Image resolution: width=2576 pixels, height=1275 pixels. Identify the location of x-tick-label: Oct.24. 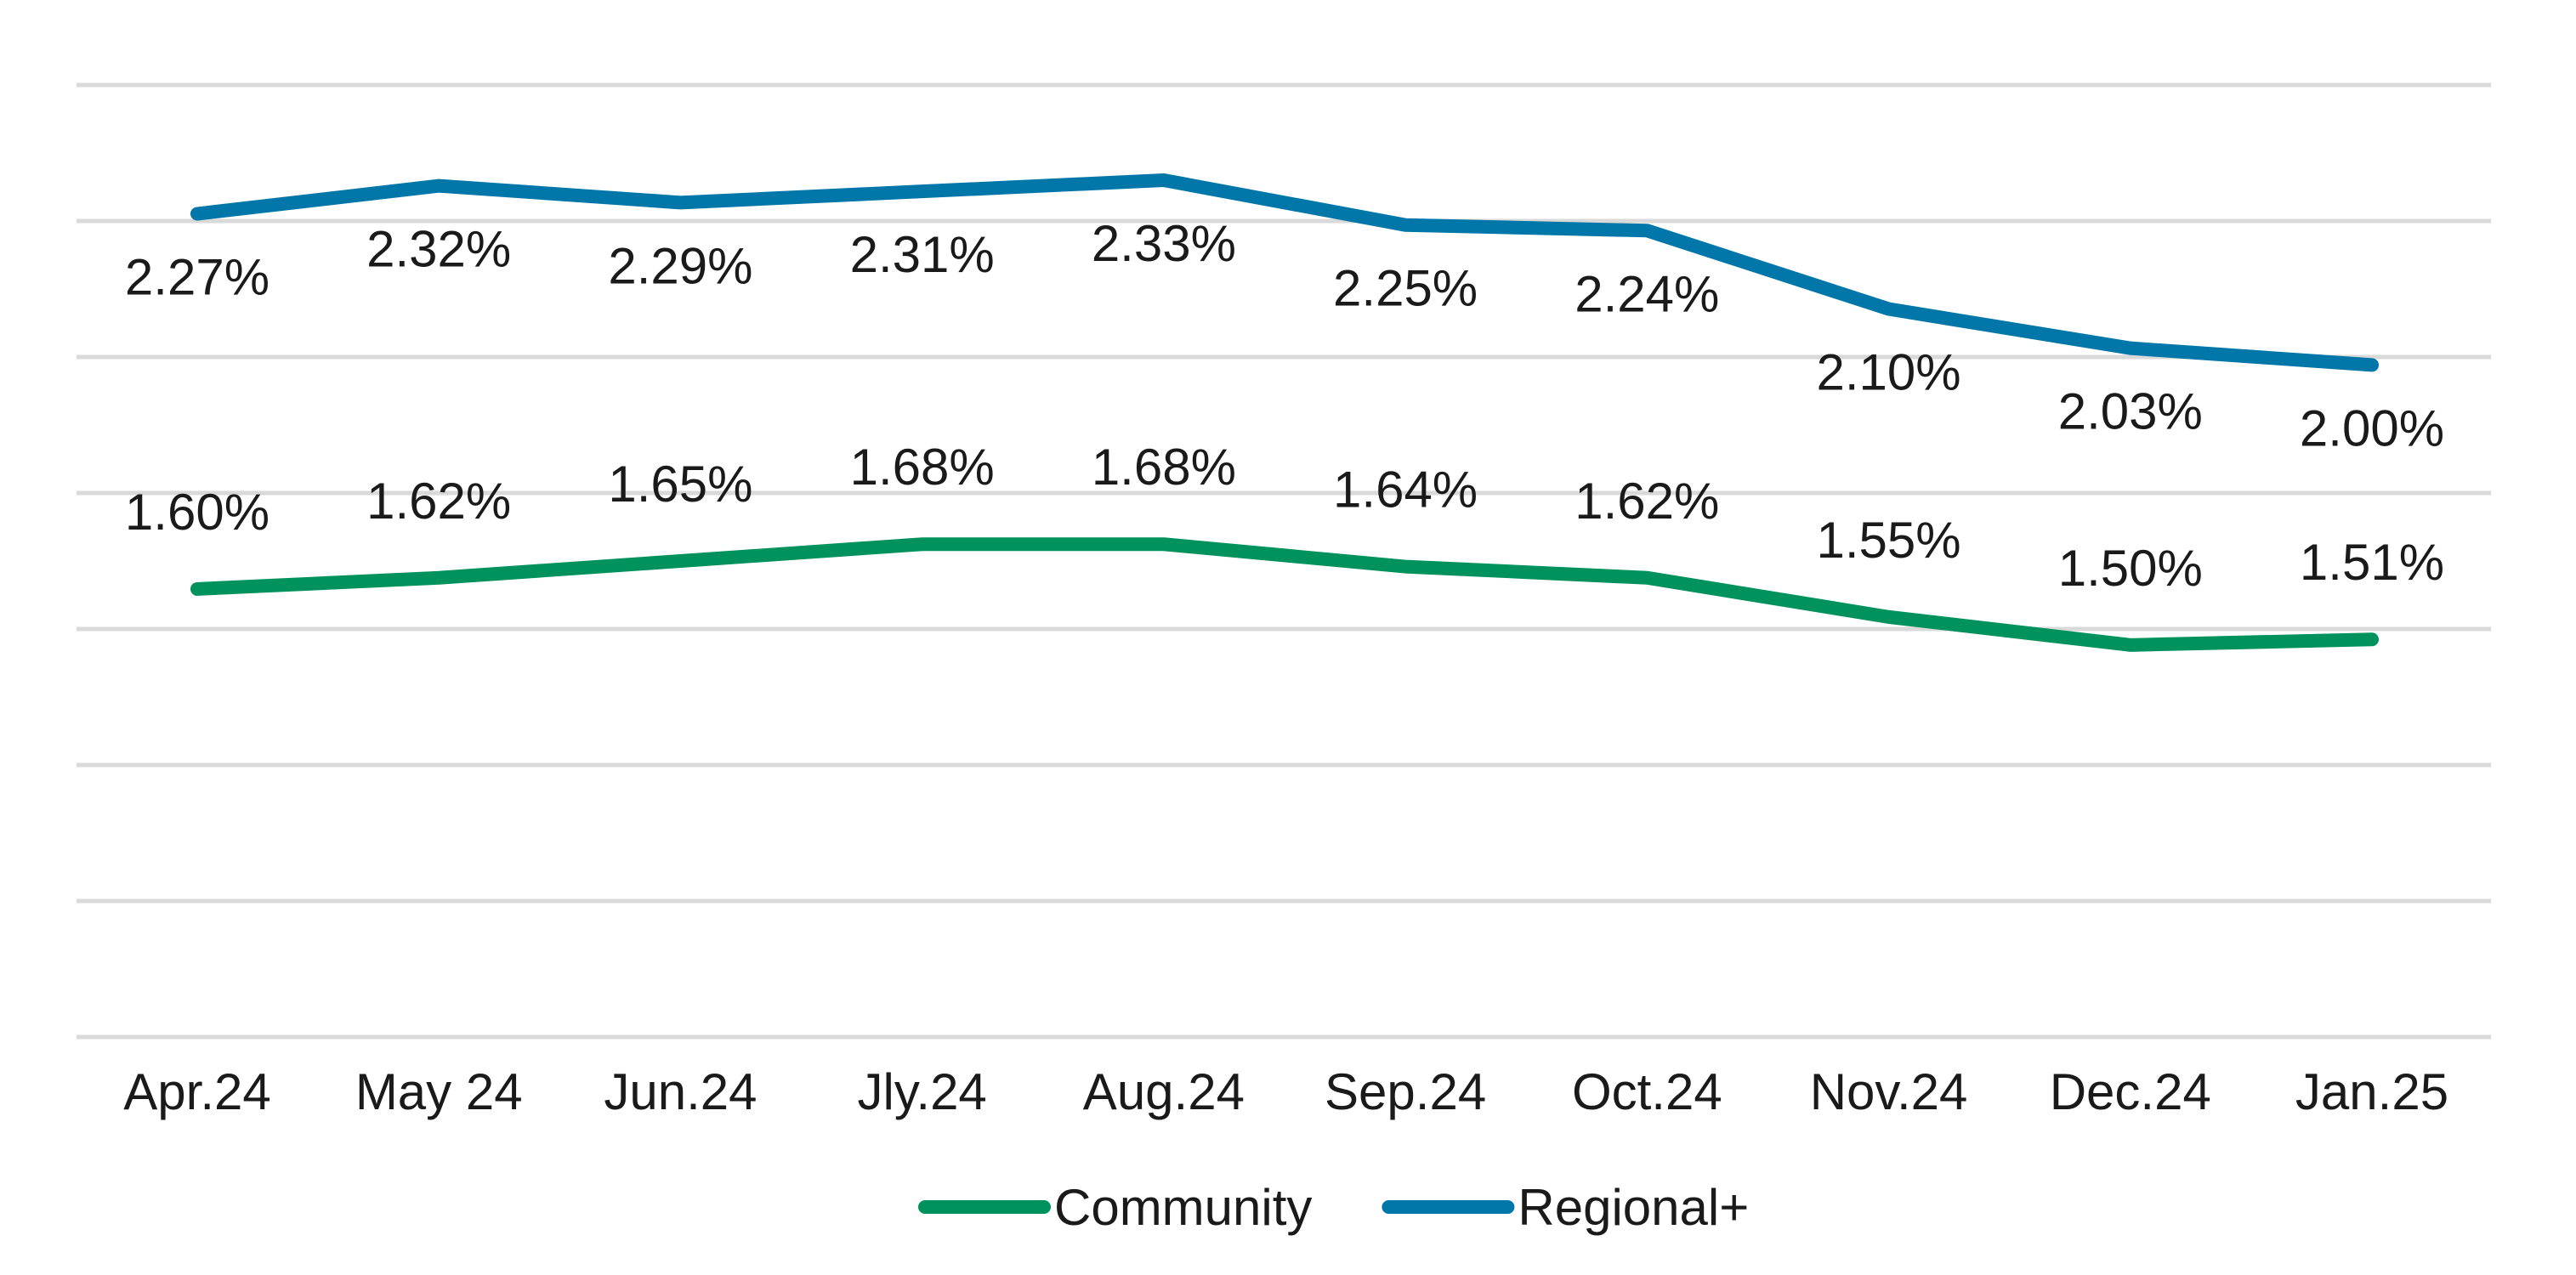
(1647, 1091).